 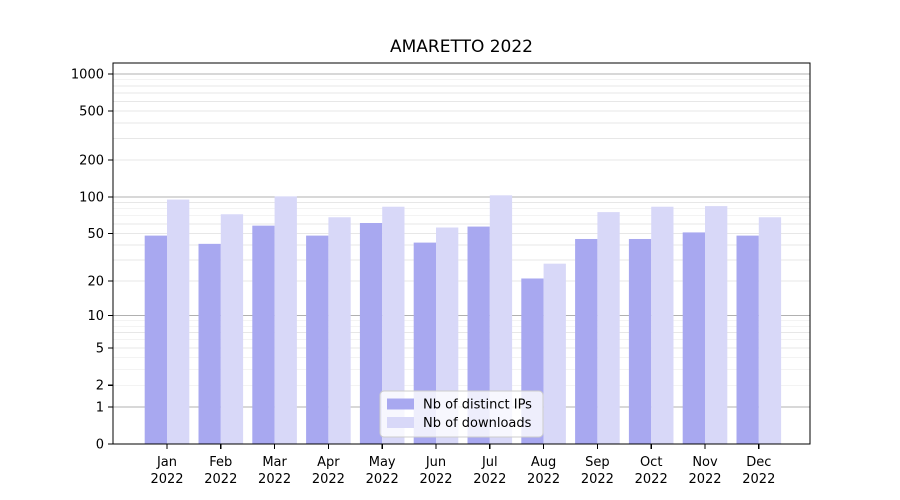 I want to click on y-tick-label-20: 20, so click(x=95, y=281).